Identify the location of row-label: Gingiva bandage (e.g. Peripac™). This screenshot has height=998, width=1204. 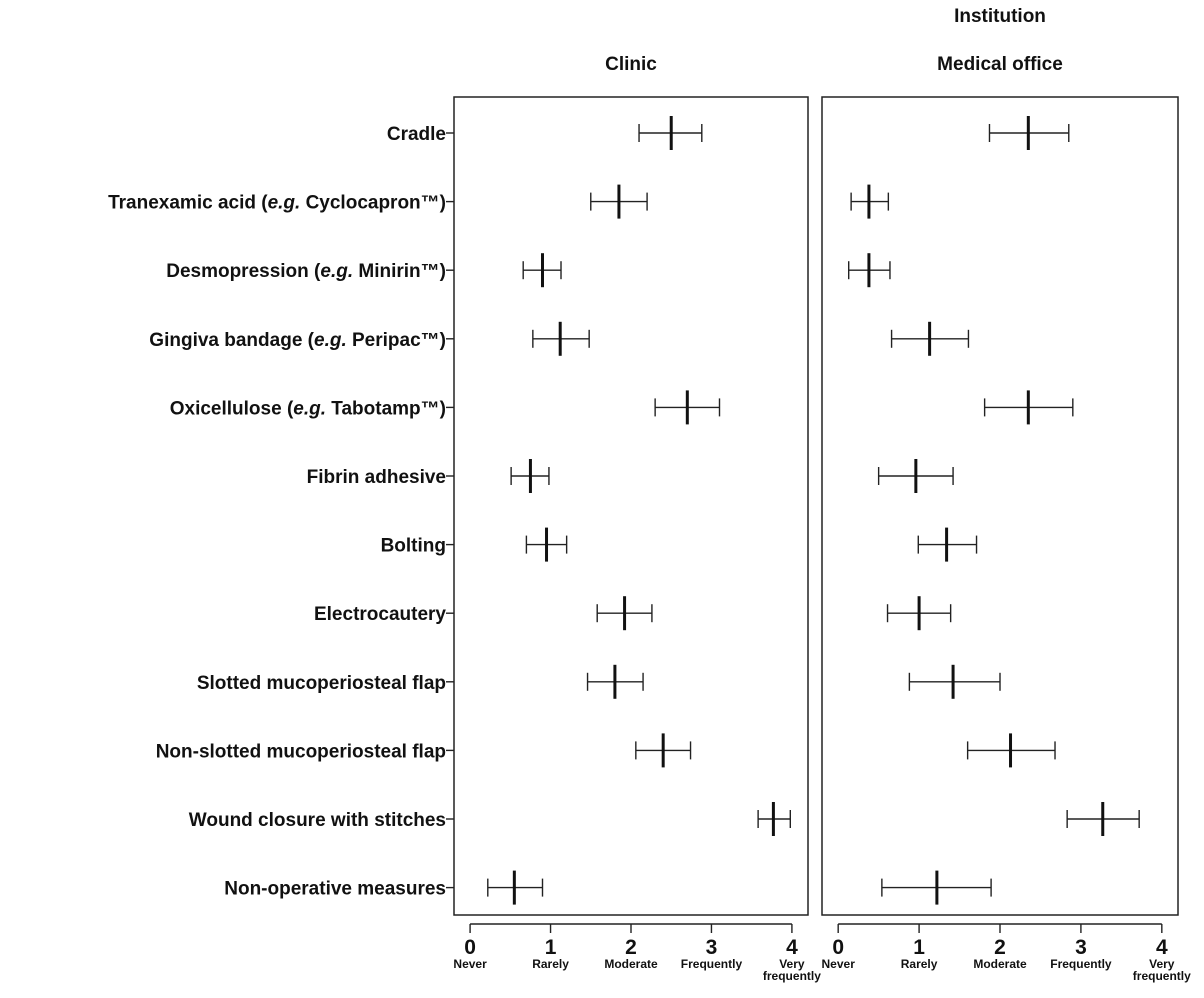
(297, 340).